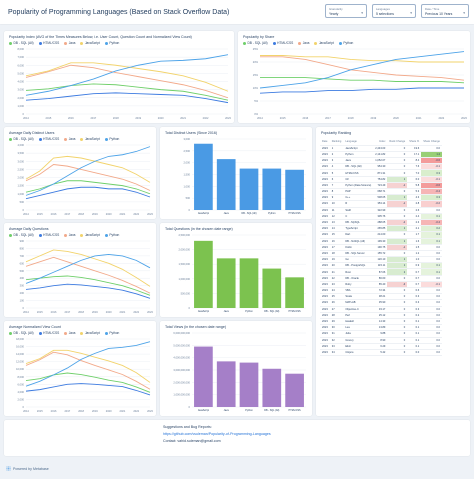 Image resolution: width=474 pixels, height=479 pixels. Describe the element at coordinates (336, 241) in the screenshot. I see `table-cell: 16` at that location.